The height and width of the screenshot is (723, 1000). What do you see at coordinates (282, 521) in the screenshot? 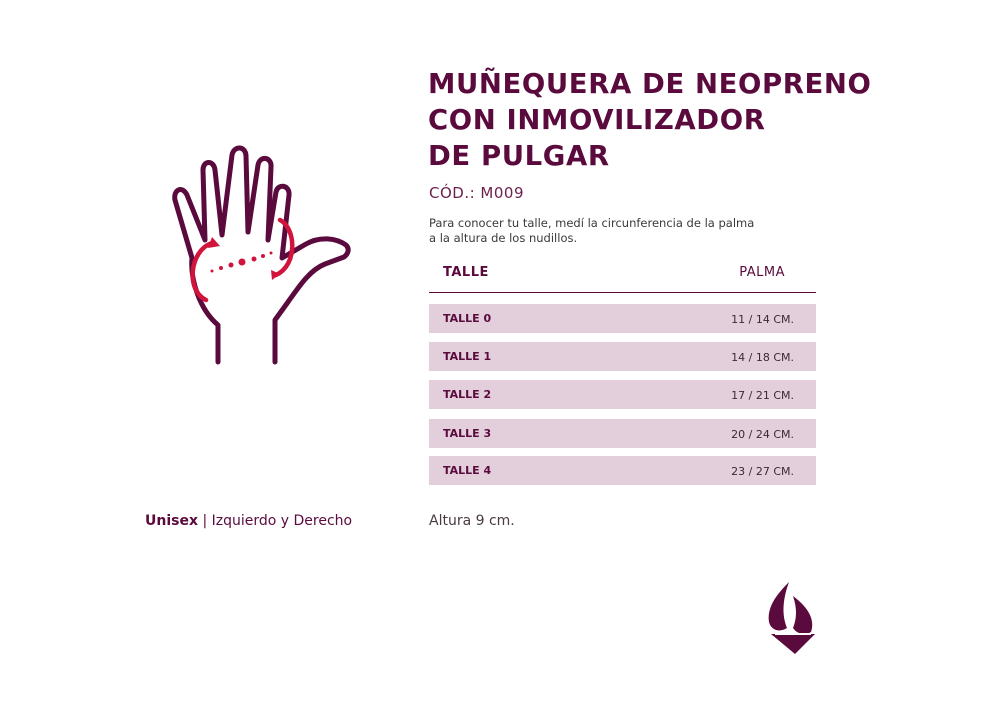
I see `sides-label: Izquierdo y Derecho` at bounding box center [282, 521].